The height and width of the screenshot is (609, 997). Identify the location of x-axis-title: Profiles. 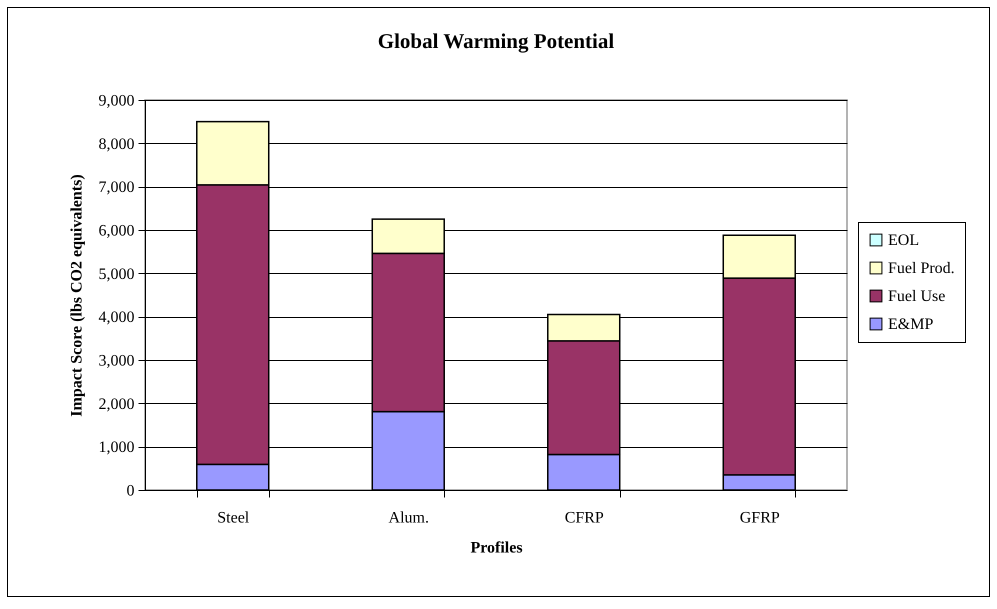
(496, 548).